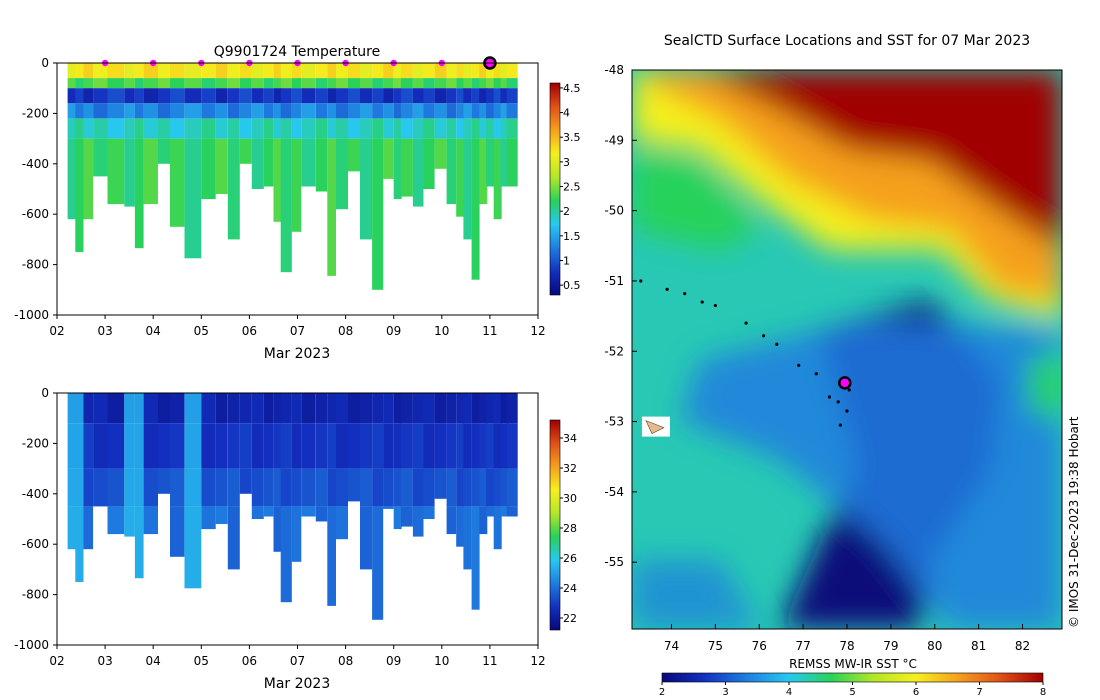  Describe the element at coordinates (297, 684) in the screenshot. I see `salinity-xlabel: Mar 2023` at that location.